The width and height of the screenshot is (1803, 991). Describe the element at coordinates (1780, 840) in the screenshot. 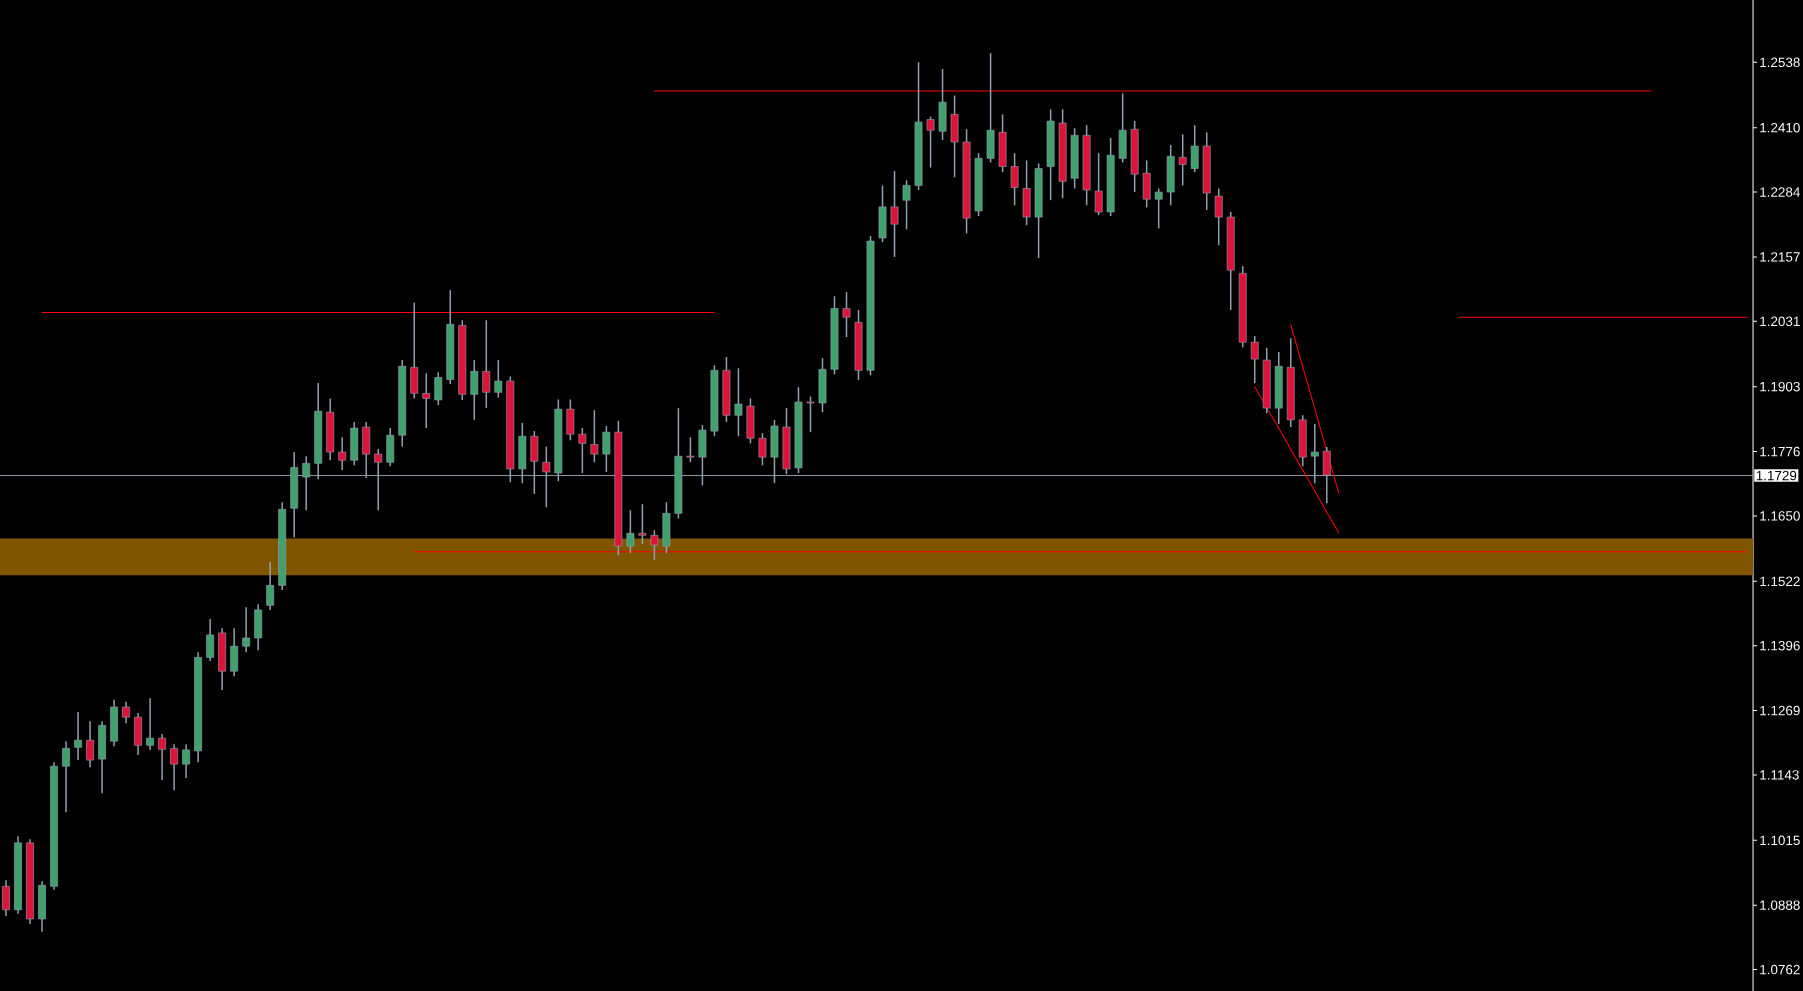

I see `y-tick-label: 1.1015` at that location.